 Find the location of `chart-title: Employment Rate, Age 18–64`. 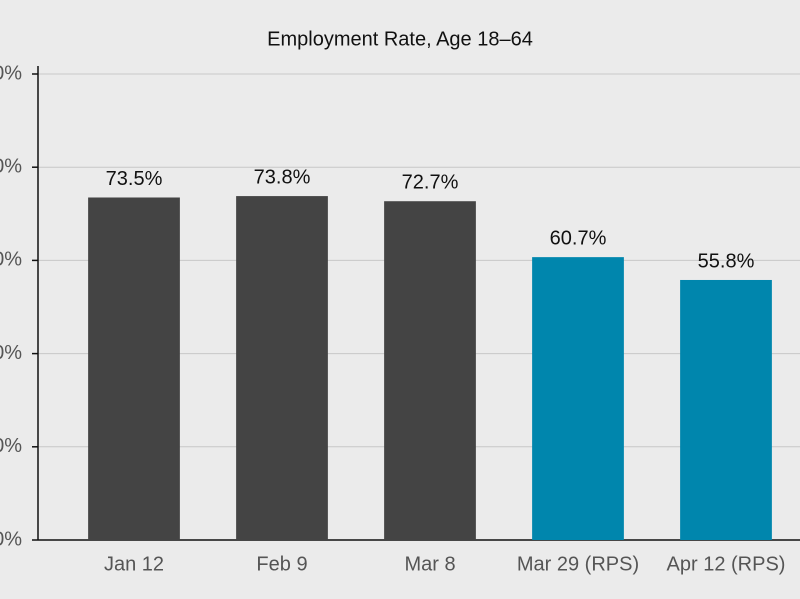

chart-title: Employment Rate, Age 18–64 is located at coordinates (400, 39).